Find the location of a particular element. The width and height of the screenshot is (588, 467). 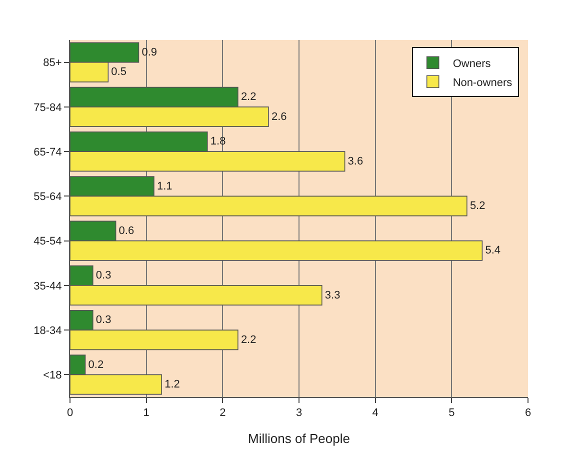

data-label: 0.6 is located at coordinates (126, 230).